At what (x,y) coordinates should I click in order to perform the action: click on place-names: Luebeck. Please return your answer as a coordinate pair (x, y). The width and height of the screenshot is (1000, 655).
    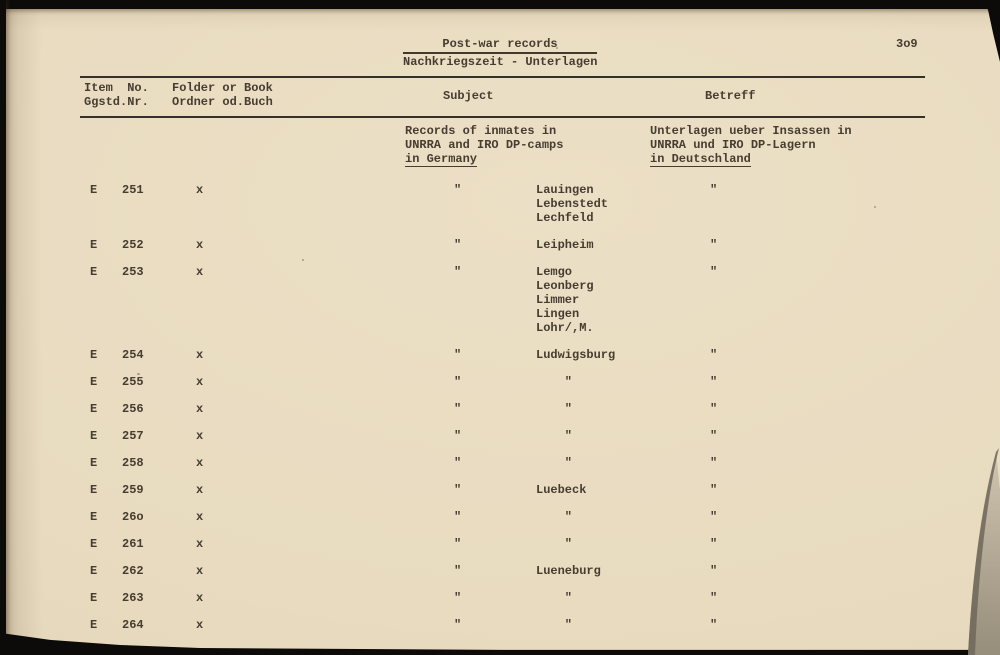
    Looking at the image, I should click on (561, 490).